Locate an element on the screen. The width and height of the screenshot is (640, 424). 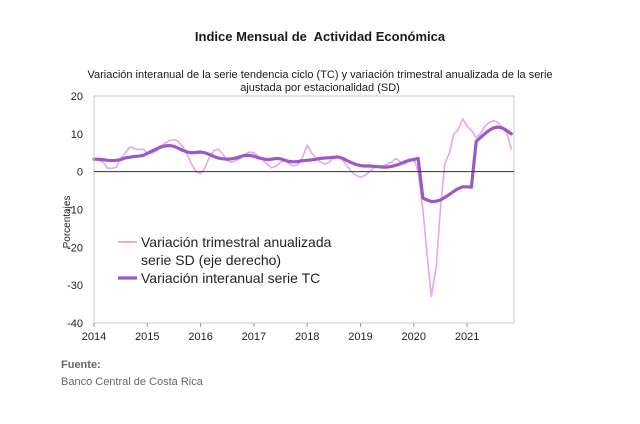
y-tick-label: -20 is located at coordinates (75, 248).